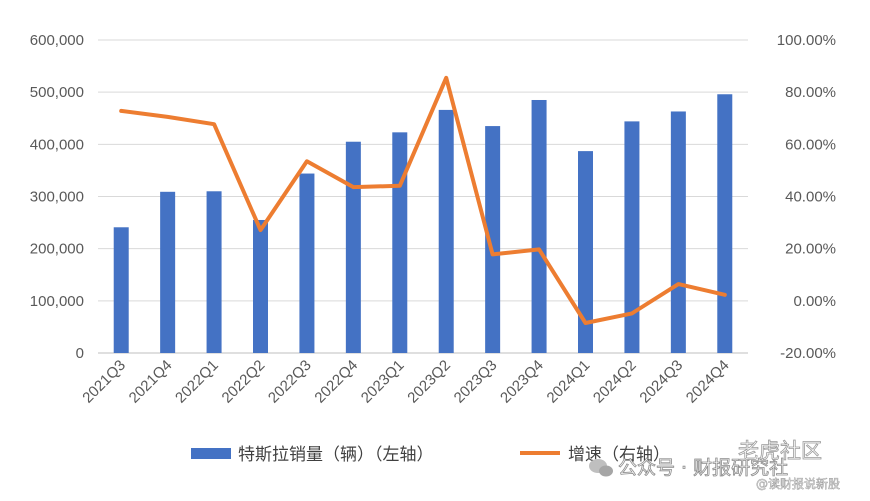 The height and width of the screenshot is (501, 870). What do you see at coordinates (661, 382) in the screenshot?
I see `x-tick-label: 2024Q3` at bounding box center [661, 382].